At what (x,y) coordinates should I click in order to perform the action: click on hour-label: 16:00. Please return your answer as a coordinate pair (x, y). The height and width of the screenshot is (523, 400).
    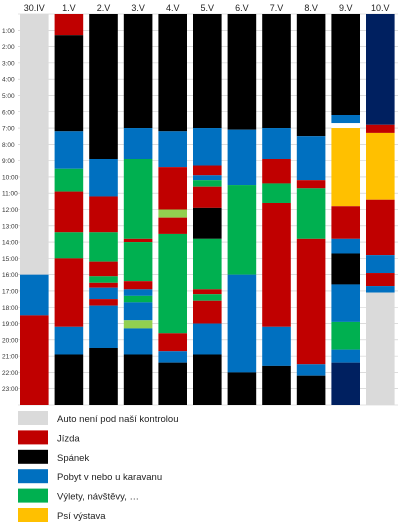
    Looking at the image, I should click on (10, 275).